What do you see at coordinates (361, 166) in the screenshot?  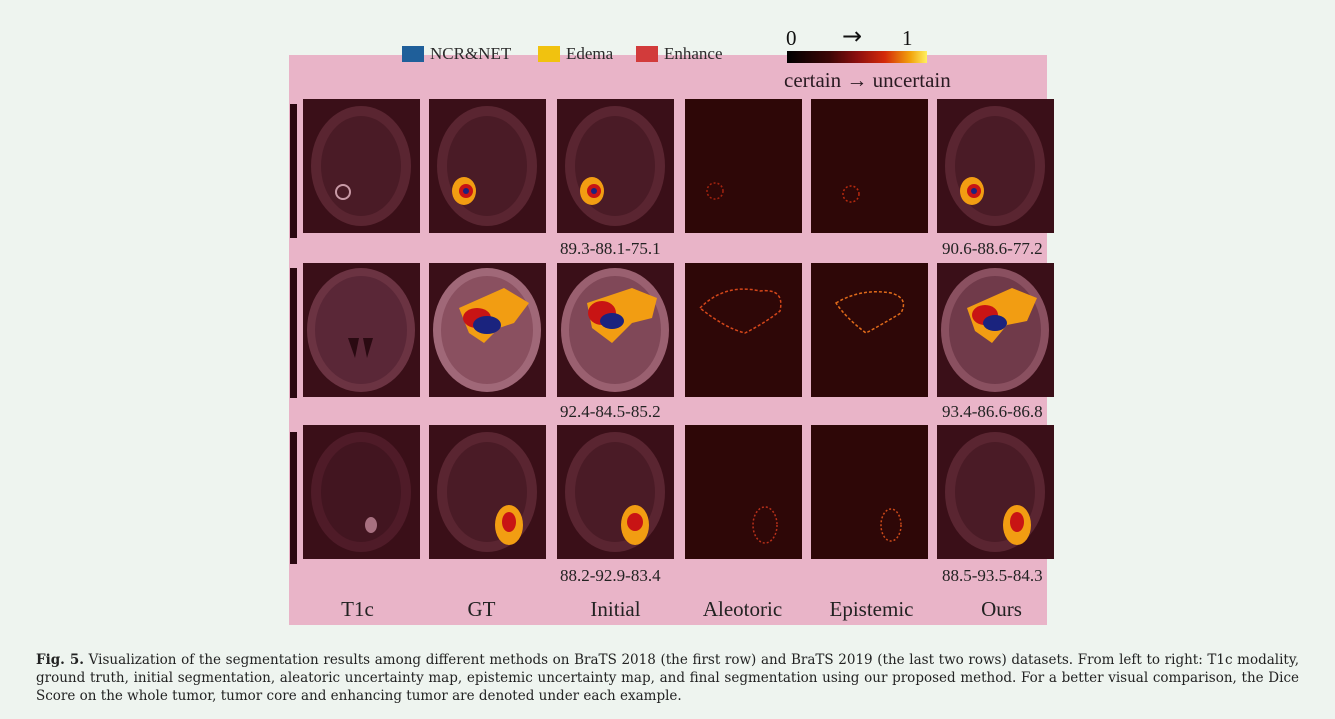 I see `image-t1c-row1` at bounding box center [361, 166].